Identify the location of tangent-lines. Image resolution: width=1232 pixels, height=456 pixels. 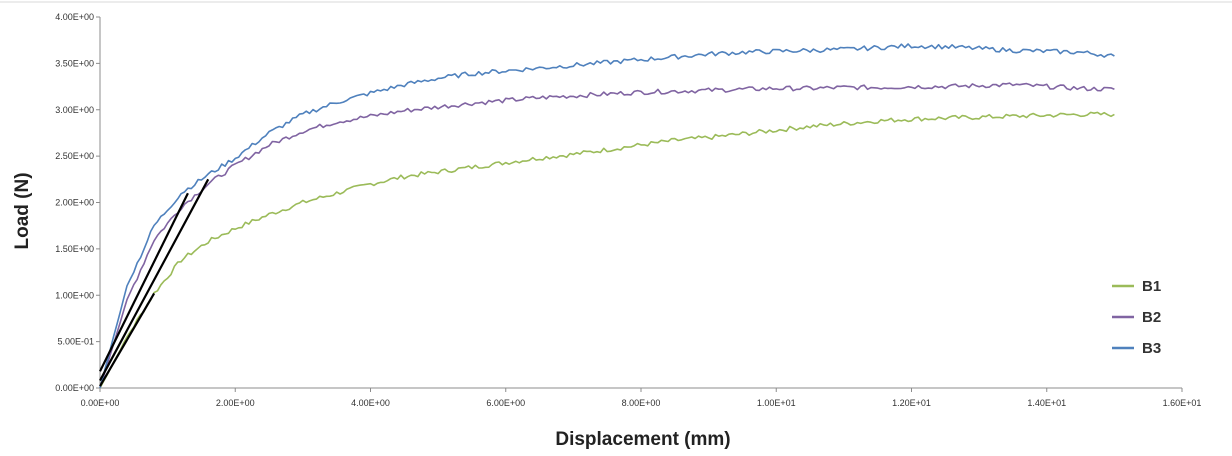
(154, 282).